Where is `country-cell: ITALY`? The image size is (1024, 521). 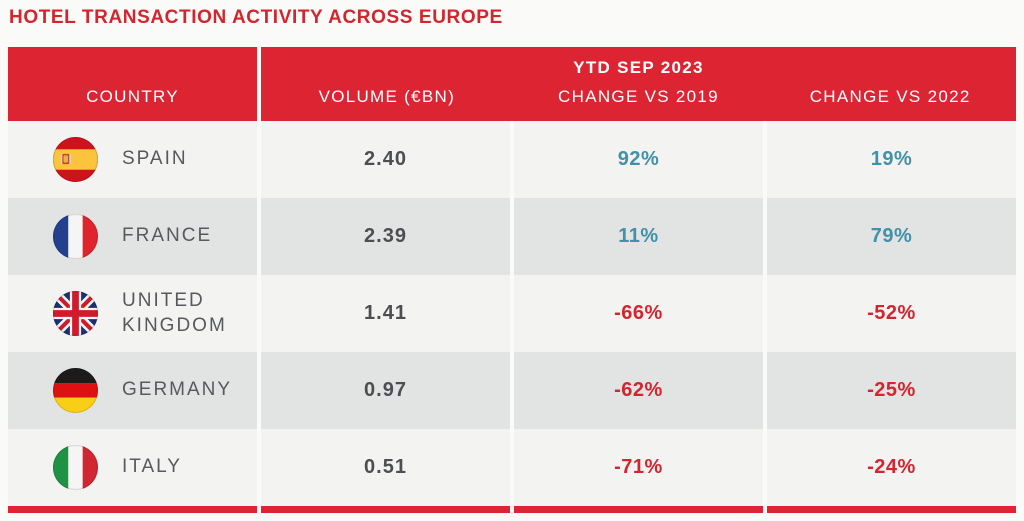 country-cell: ITALY is located at coordinates (132, 467).